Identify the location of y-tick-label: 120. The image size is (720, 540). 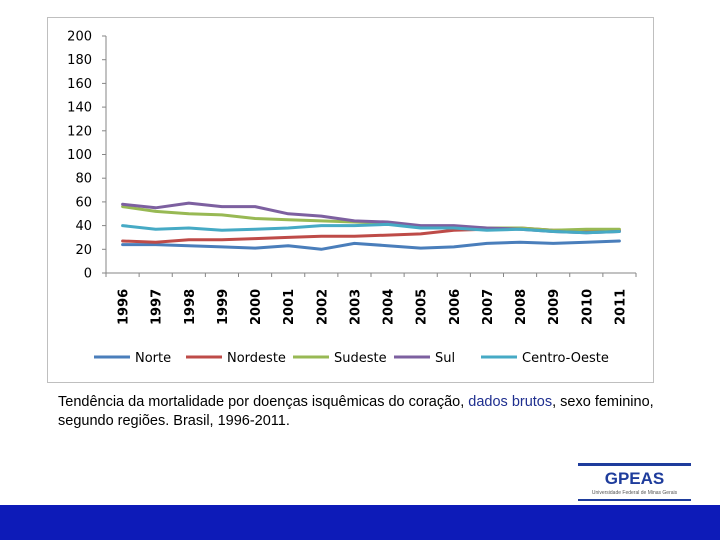
(79, 131).